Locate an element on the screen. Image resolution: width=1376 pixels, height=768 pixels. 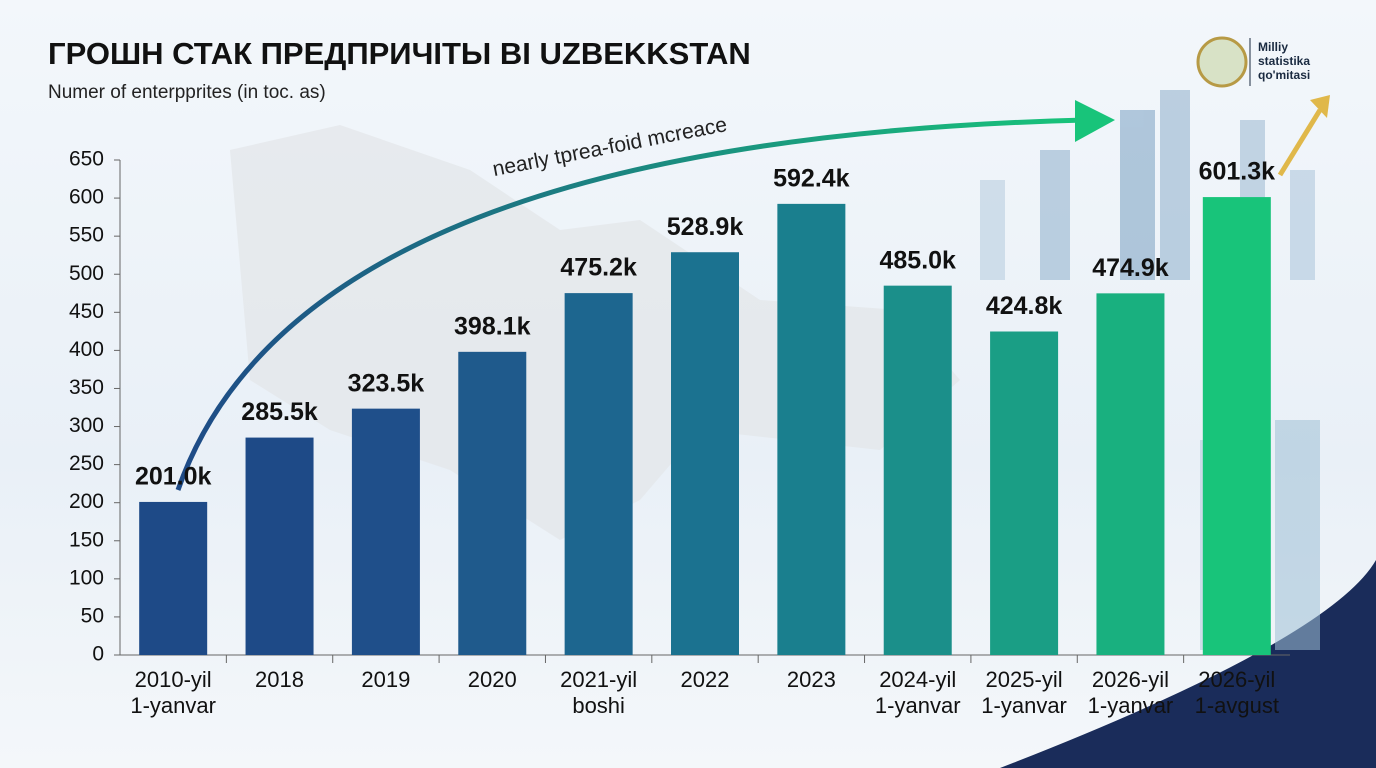
x-tick-label: 2022 is located at coordinates (705, 679).